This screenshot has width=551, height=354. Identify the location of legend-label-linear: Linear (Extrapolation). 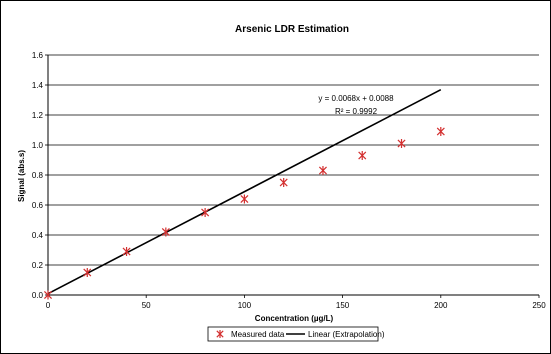
(346, 334).